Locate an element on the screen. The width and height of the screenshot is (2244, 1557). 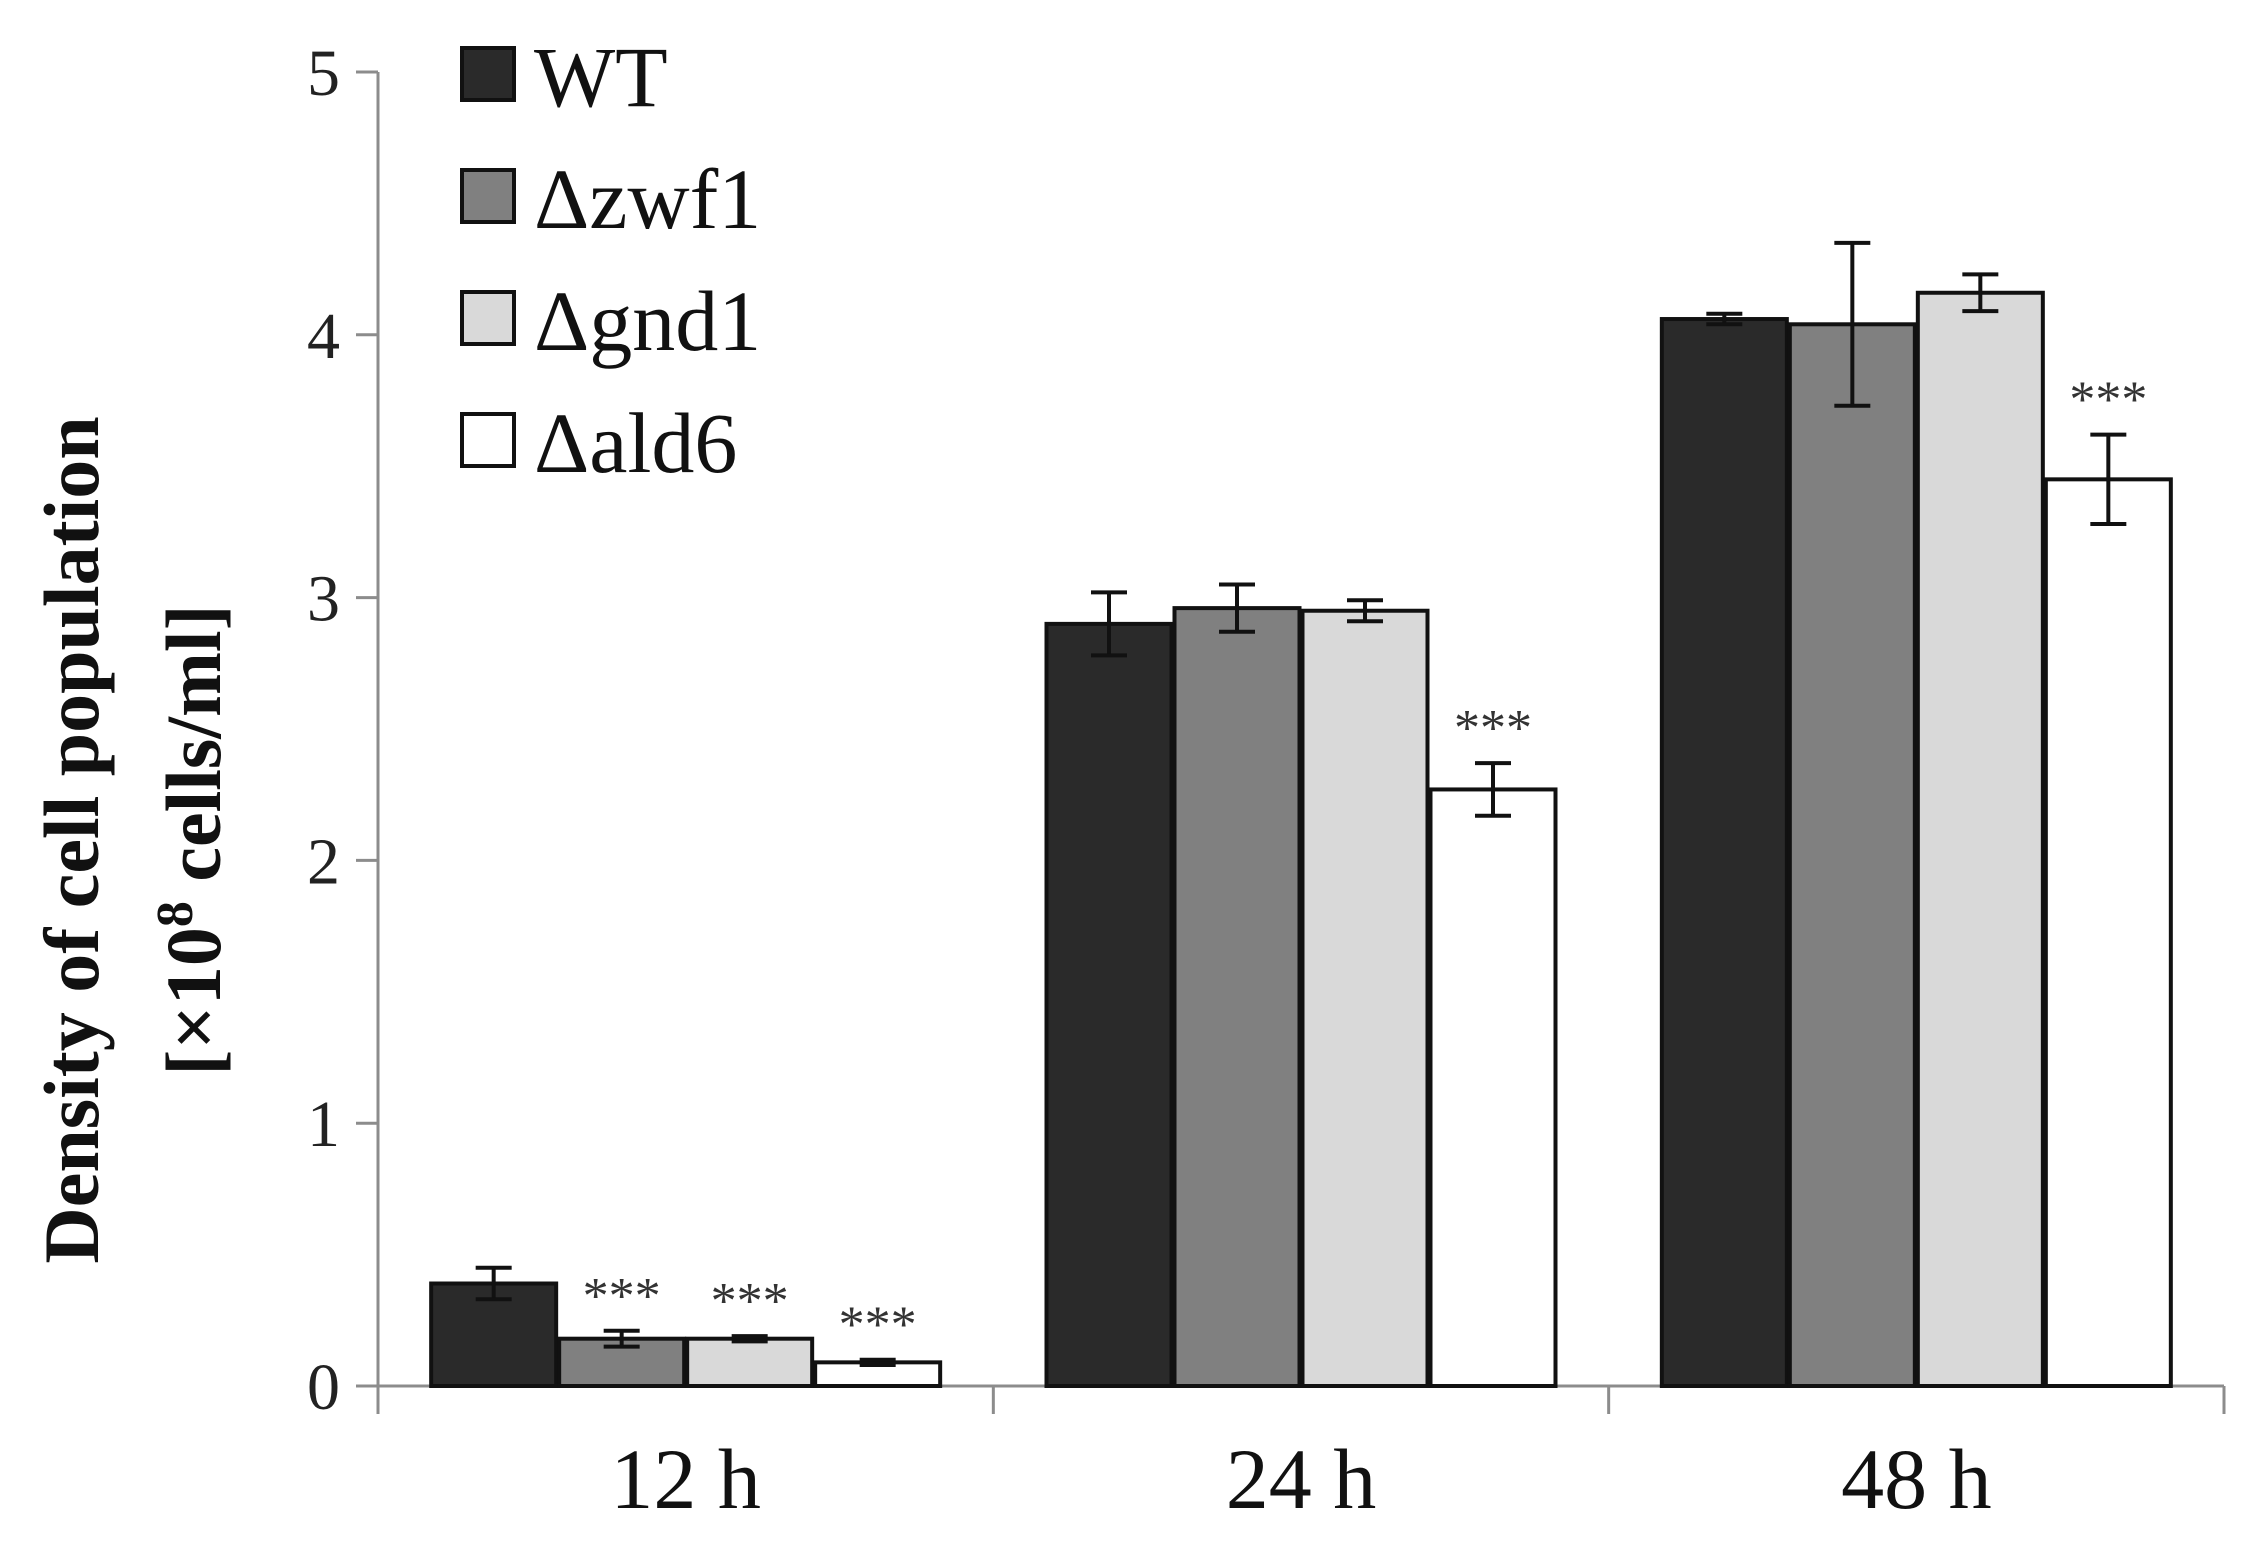
legend-label: WT is located at coordinates (601, 77).